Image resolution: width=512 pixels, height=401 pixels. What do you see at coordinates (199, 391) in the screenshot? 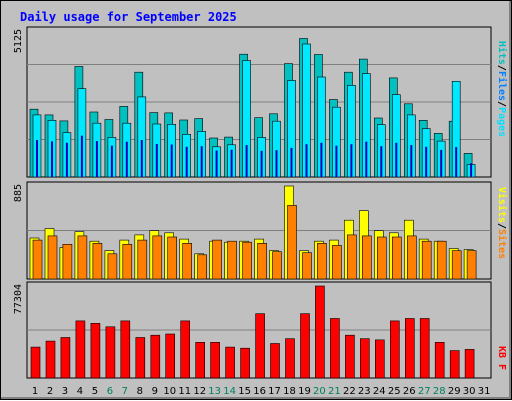
I see `day-label-12: 12` at bounding box center [199, 391].